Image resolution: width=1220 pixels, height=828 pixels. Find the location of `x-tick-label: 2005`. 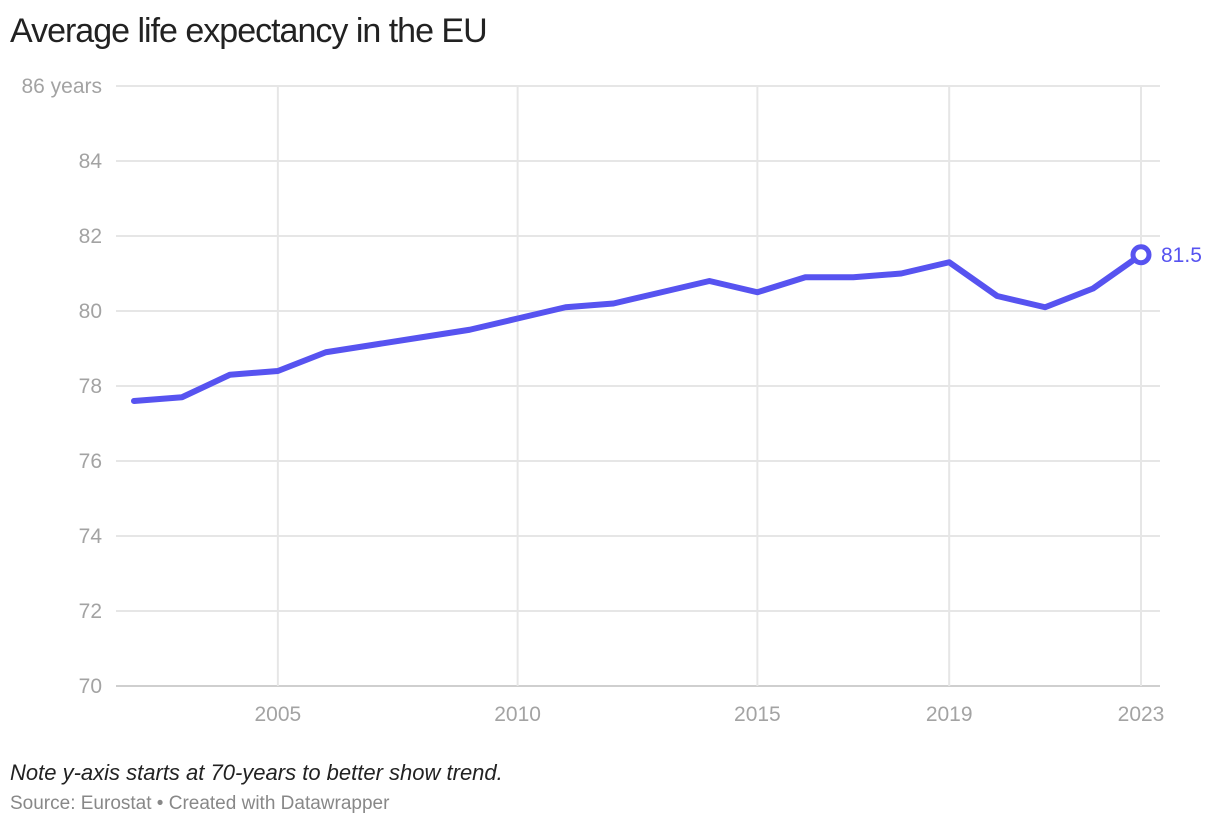

x-tick-label: 2005 is located at coordinates (277, 714).